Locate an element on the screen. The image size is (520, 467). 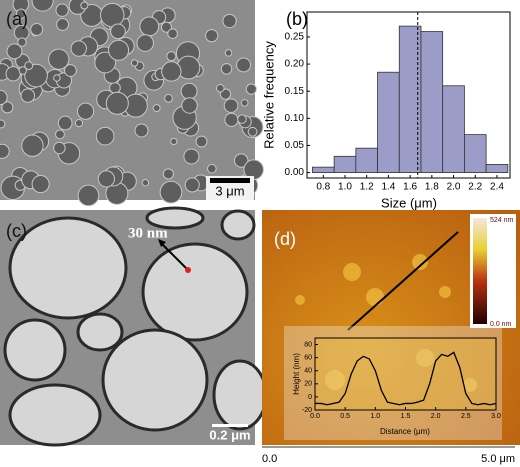
y-tick-label: 0.10 is located at coordinates (295, 118).